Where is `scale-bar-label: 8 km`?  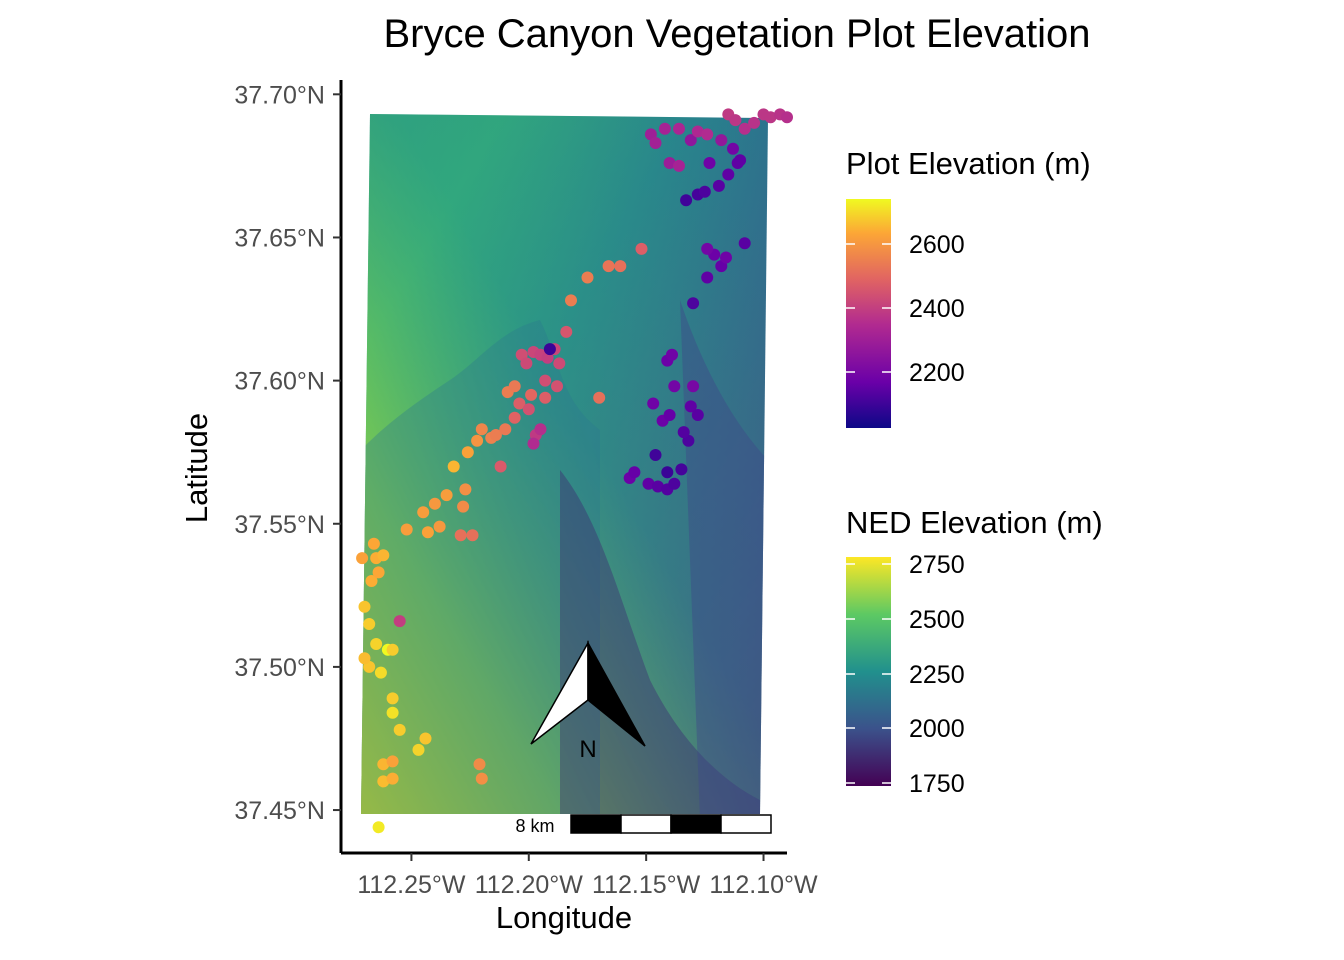 scale-bar-label: 8 km is located at coordinates (534, 826).